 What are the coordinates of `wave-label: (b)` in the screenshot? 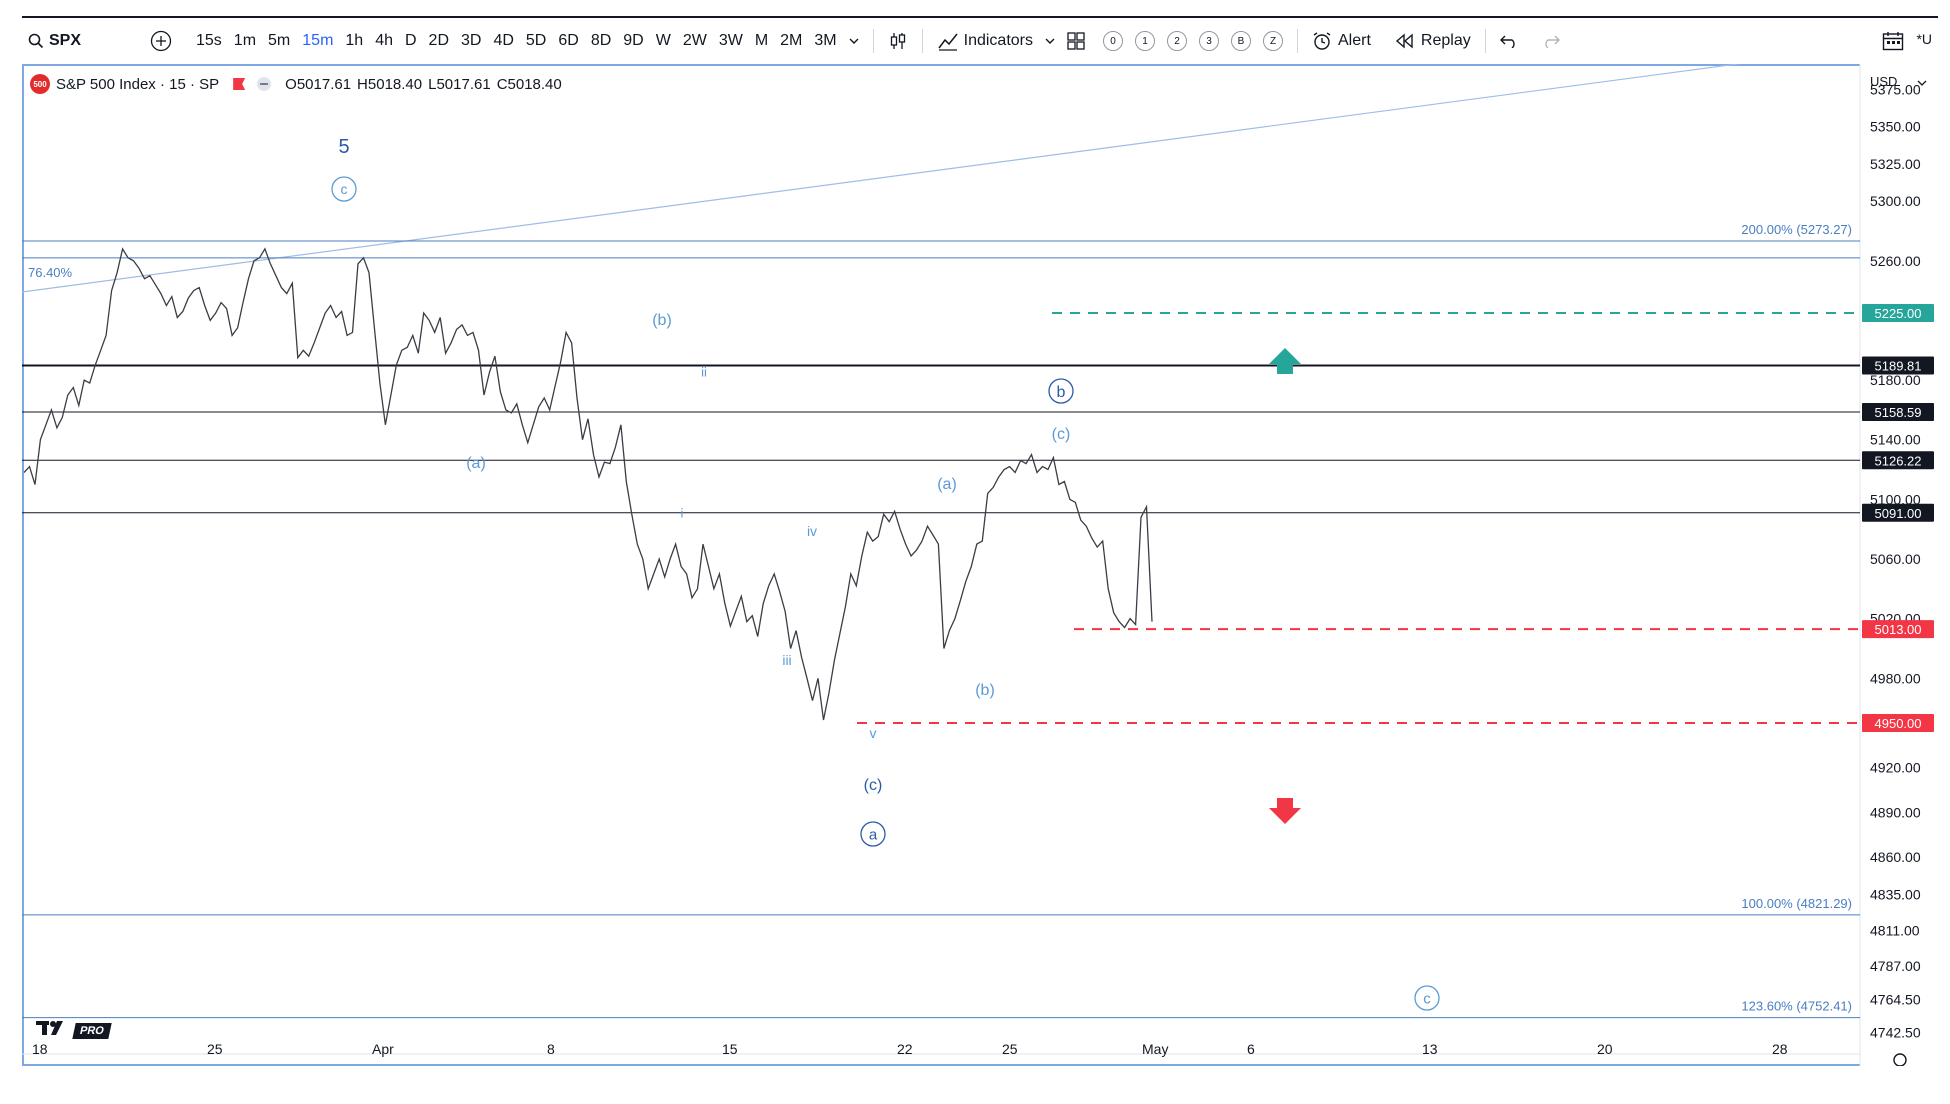 It's located at (985, 690).